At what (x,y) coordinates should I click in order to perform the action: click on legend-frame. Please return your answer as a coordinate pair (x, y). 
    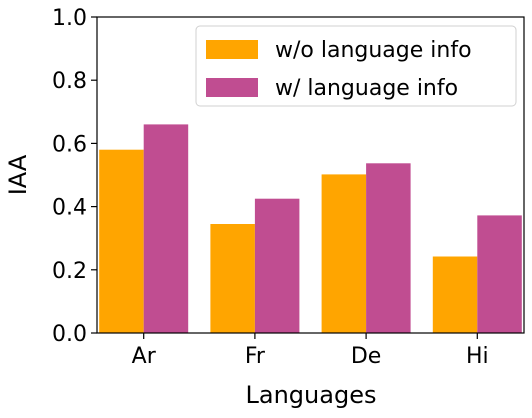
    Looking at the image, I should click on (356, 66).